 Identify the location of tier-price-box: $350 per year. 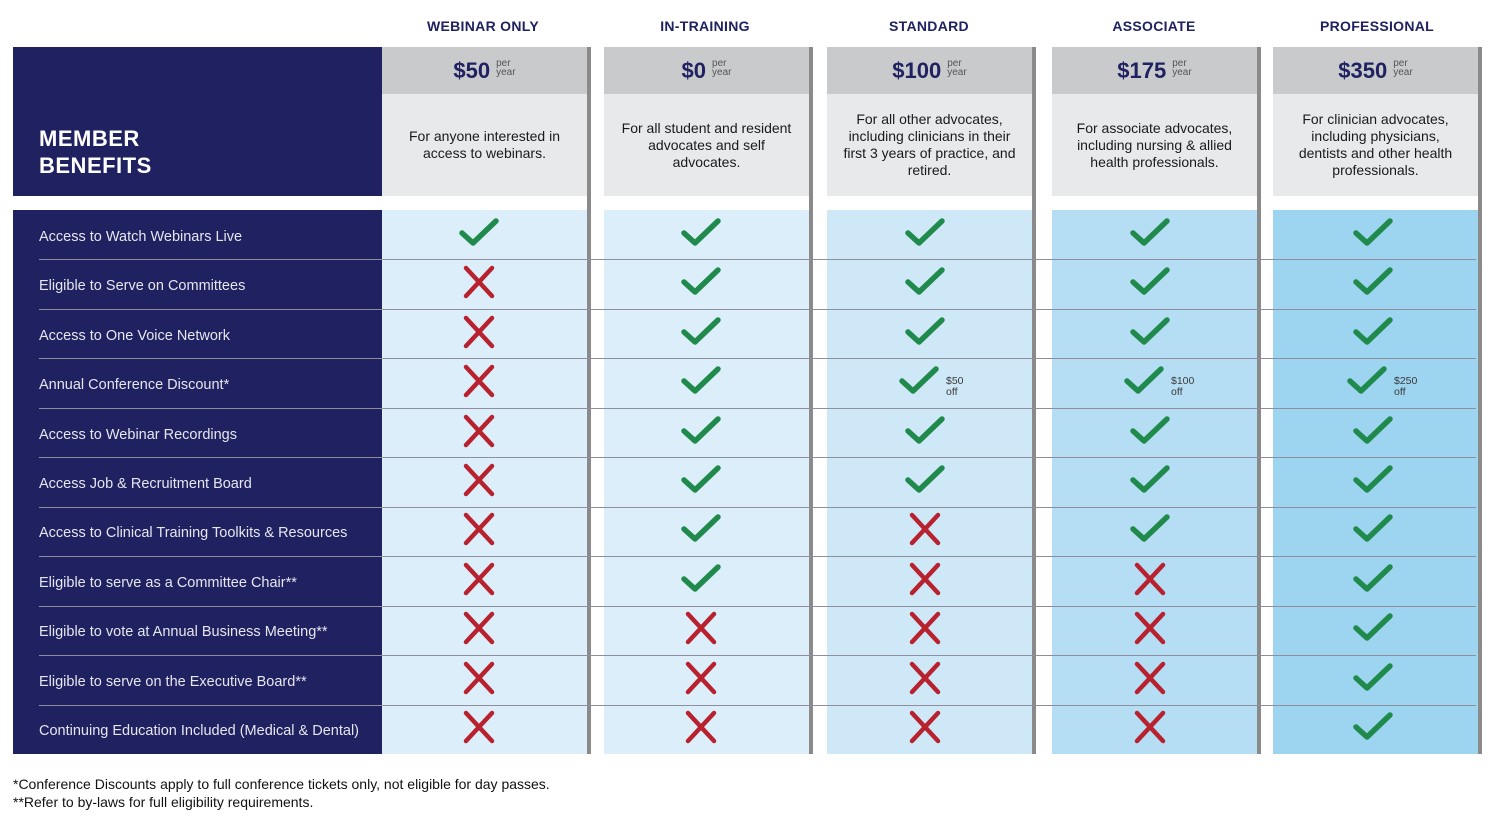
(1375, 70).